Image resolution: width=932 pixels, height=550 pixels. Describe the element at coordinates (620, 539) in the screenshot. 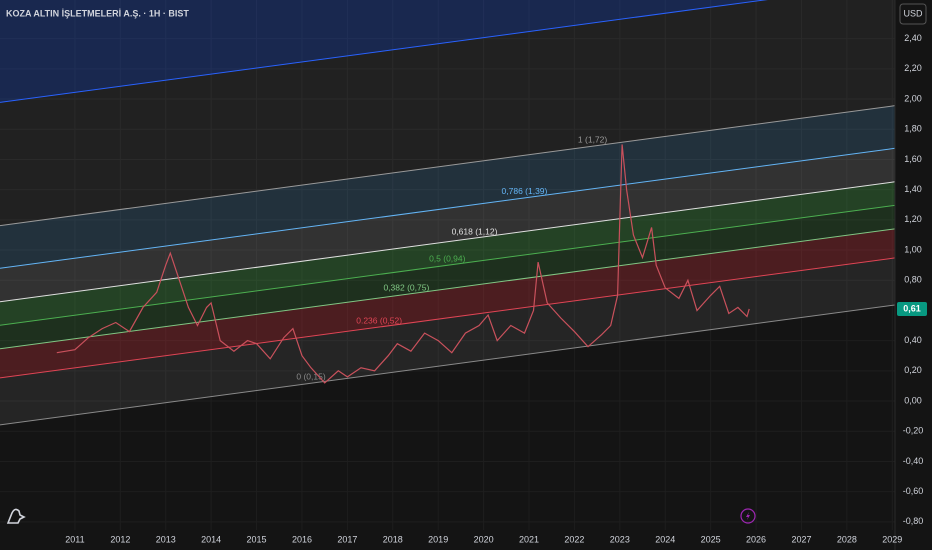

I see `x-tick-label: 2023` at that location.